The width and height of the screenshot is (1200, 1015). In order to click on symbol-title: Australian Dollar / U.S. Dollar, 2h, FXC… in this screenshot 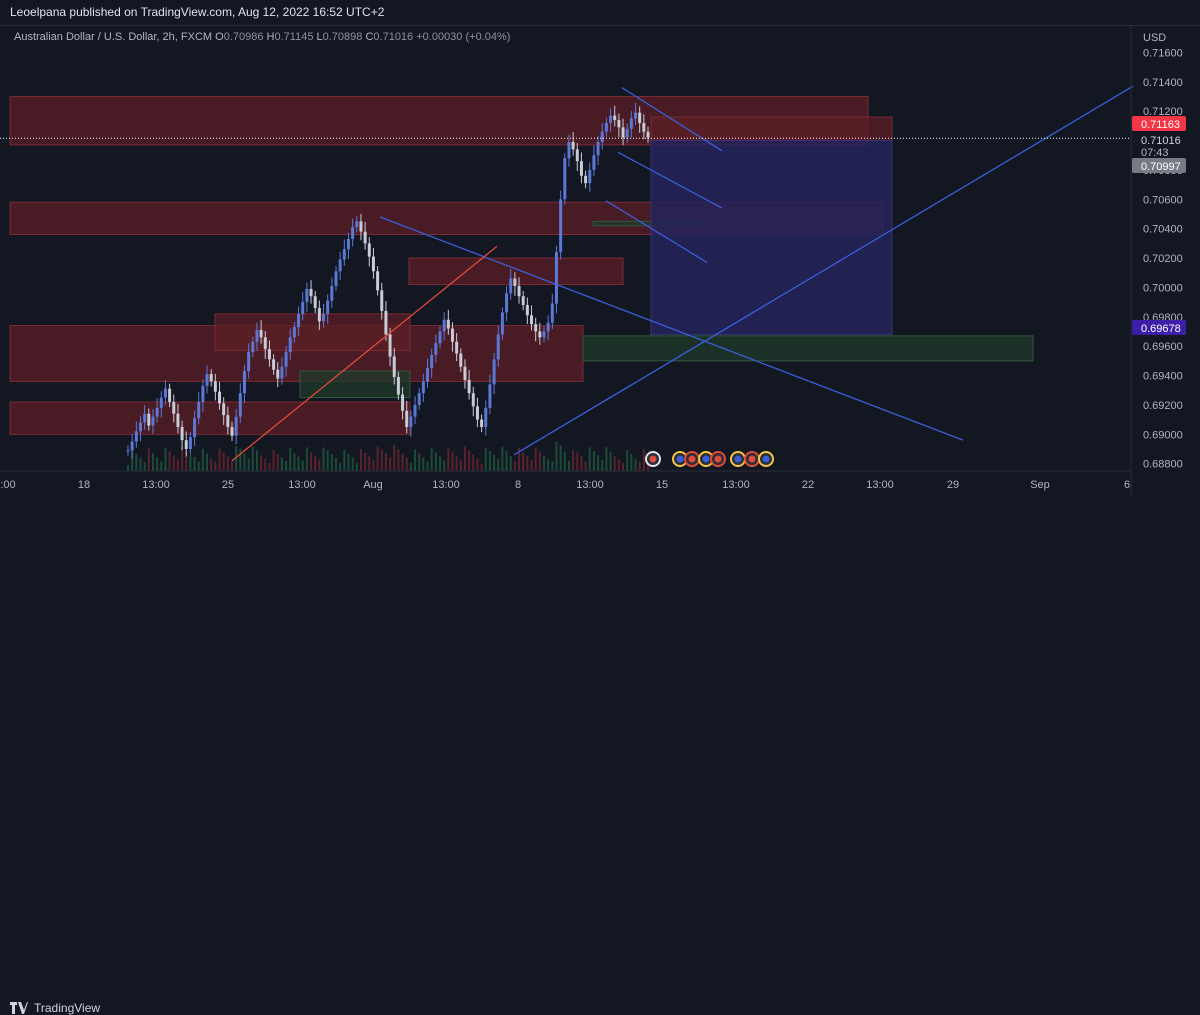, I will do `click(113, 37)`.